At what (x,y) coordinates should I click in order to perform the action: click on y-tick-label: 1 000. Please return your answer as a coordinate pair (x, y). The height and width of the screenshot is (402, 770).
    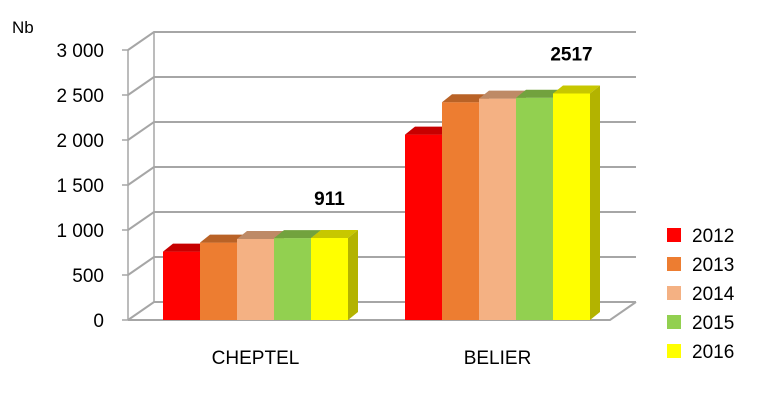
    Looking at the image, I should click on (80, 231).